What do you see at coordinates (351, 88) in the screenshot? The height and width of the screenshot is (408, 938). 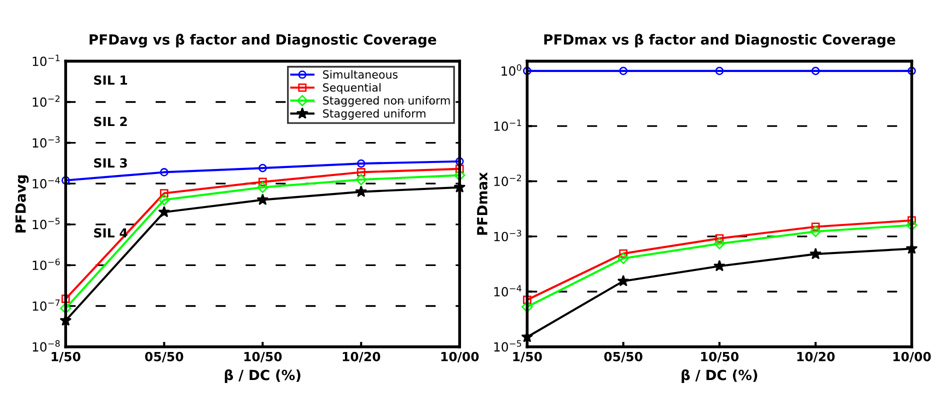 I see `legend-label: Sequential` at bounding box center [351, 88].